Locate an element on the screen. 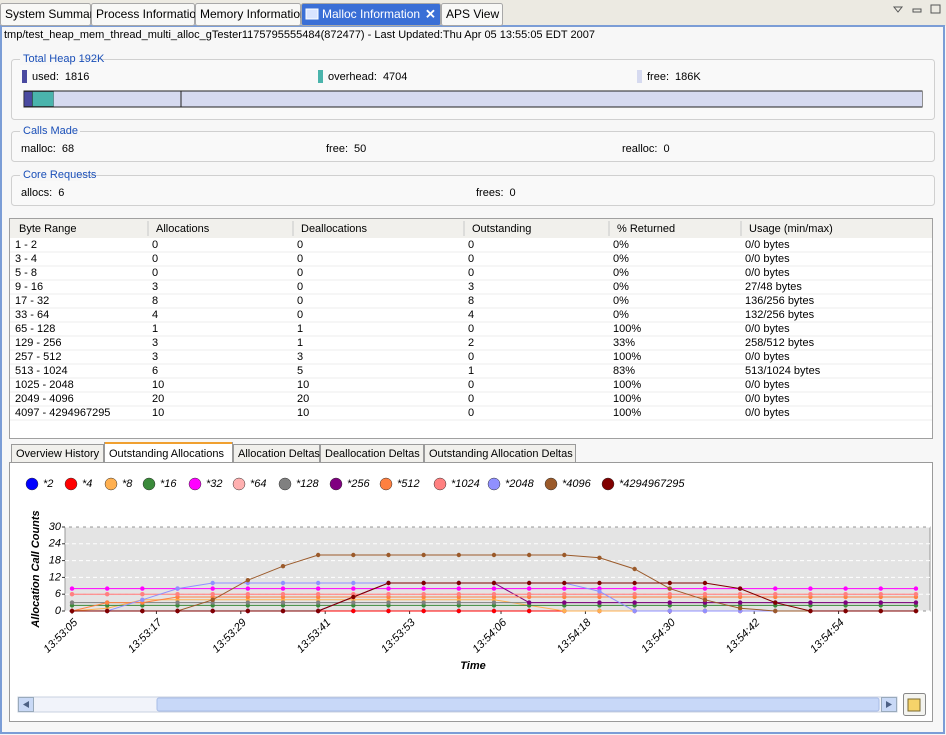  column-header: % Returned is located at coordinates (646, 229).